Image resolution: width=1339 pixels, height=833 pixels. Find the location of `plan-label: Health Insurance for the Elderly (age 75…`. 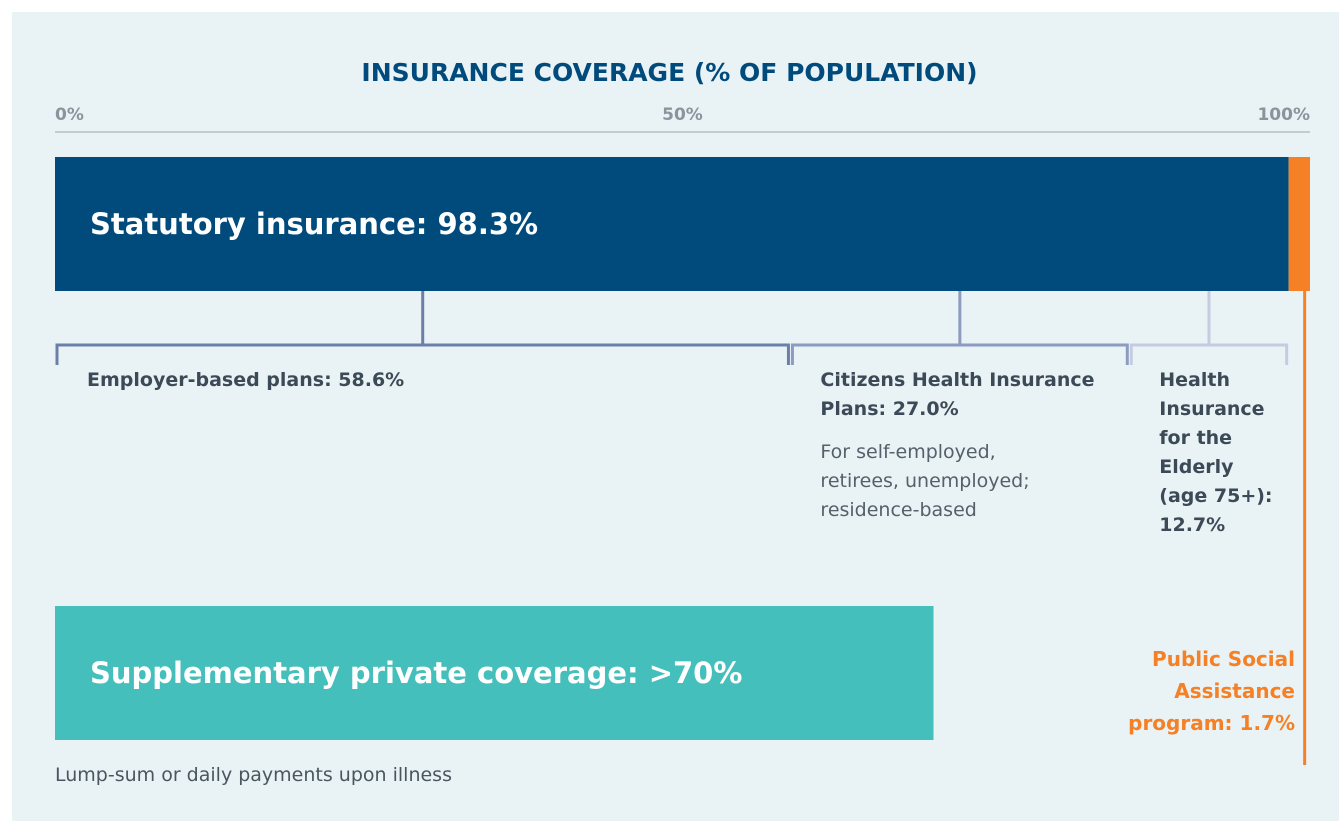

plan-label: Health Insurance for the Elderly (age 75… is located at coordinates (1216, 452).